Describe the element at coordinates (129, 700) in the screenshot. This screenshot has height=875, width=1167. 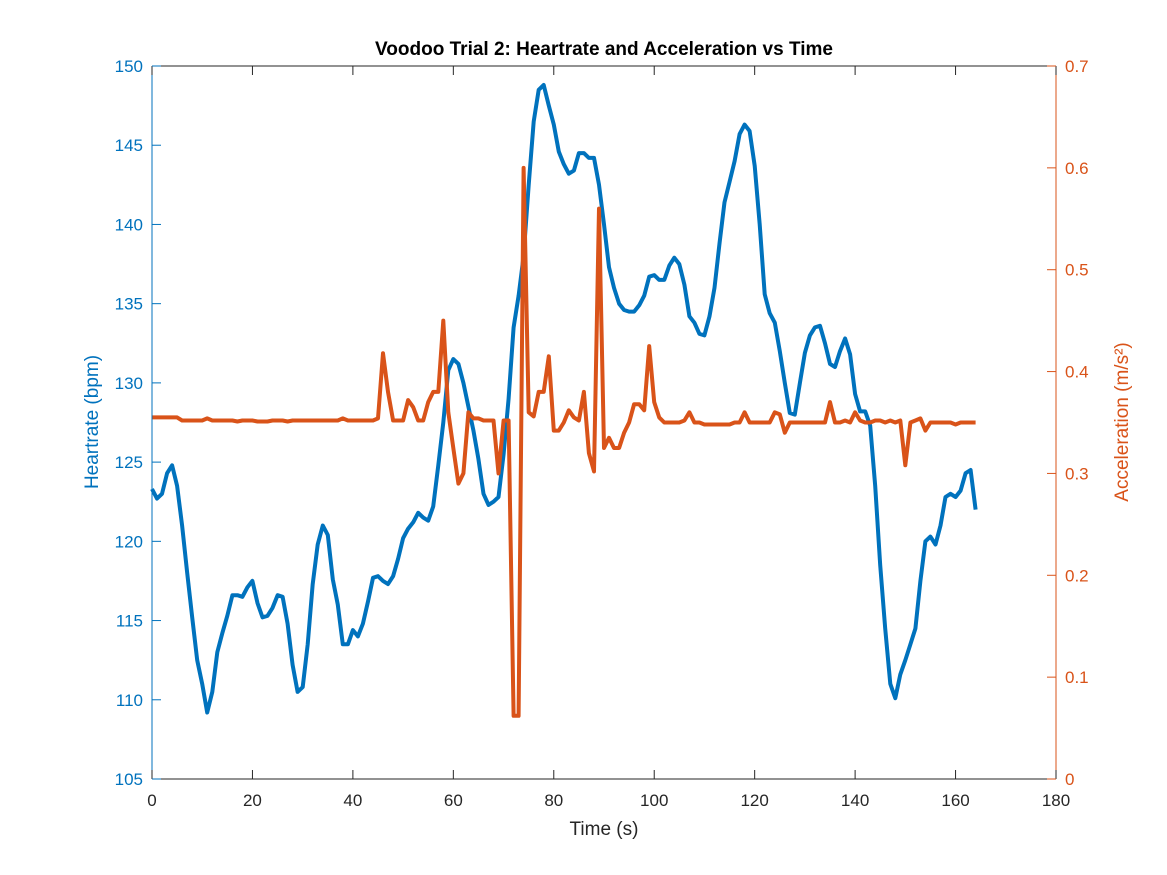
I see `y-left-tick-label: 110` at that location.